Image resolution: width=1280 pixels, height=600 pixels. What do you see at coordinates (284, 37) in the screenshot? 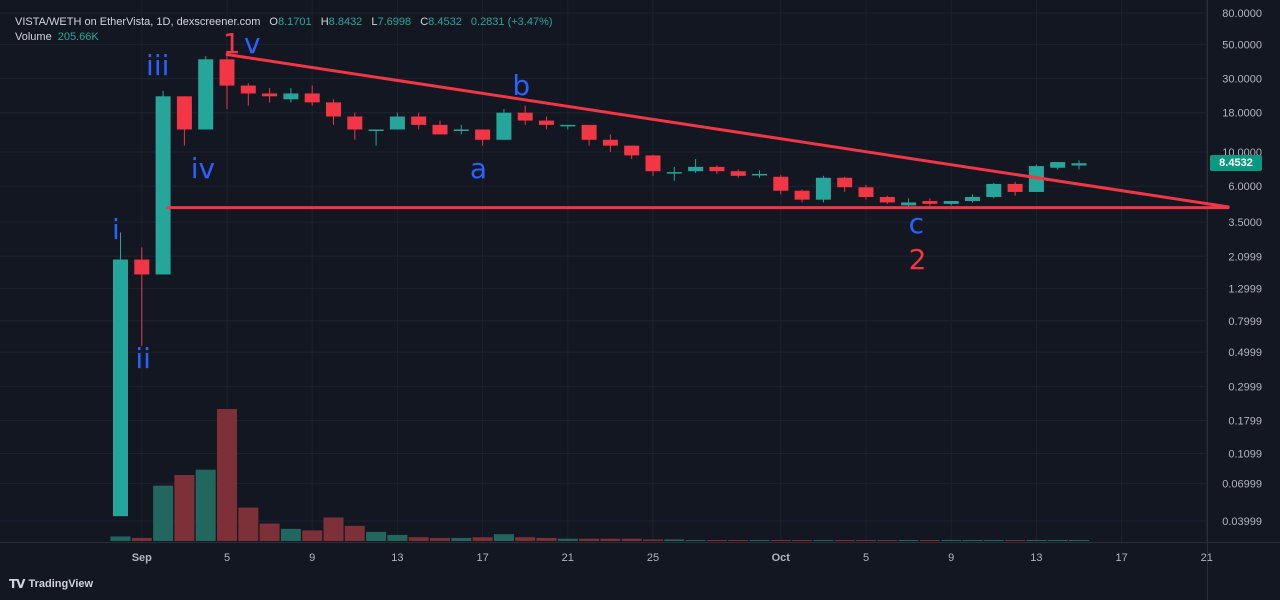
I see `legend-volume-row: Volume 205.66K` at bounding box center [284, 37].